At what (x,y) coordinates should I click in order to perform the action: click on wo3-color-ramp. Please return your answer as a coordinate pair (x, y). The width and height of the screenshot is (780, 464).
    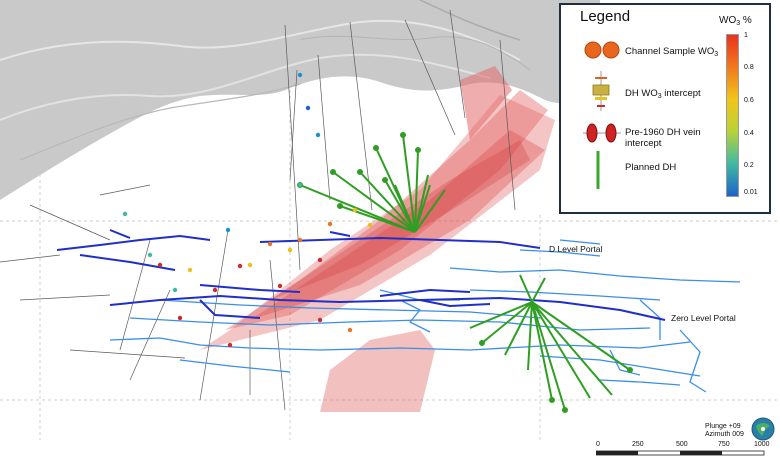
    Looking at the image, I should click on (732, 115).